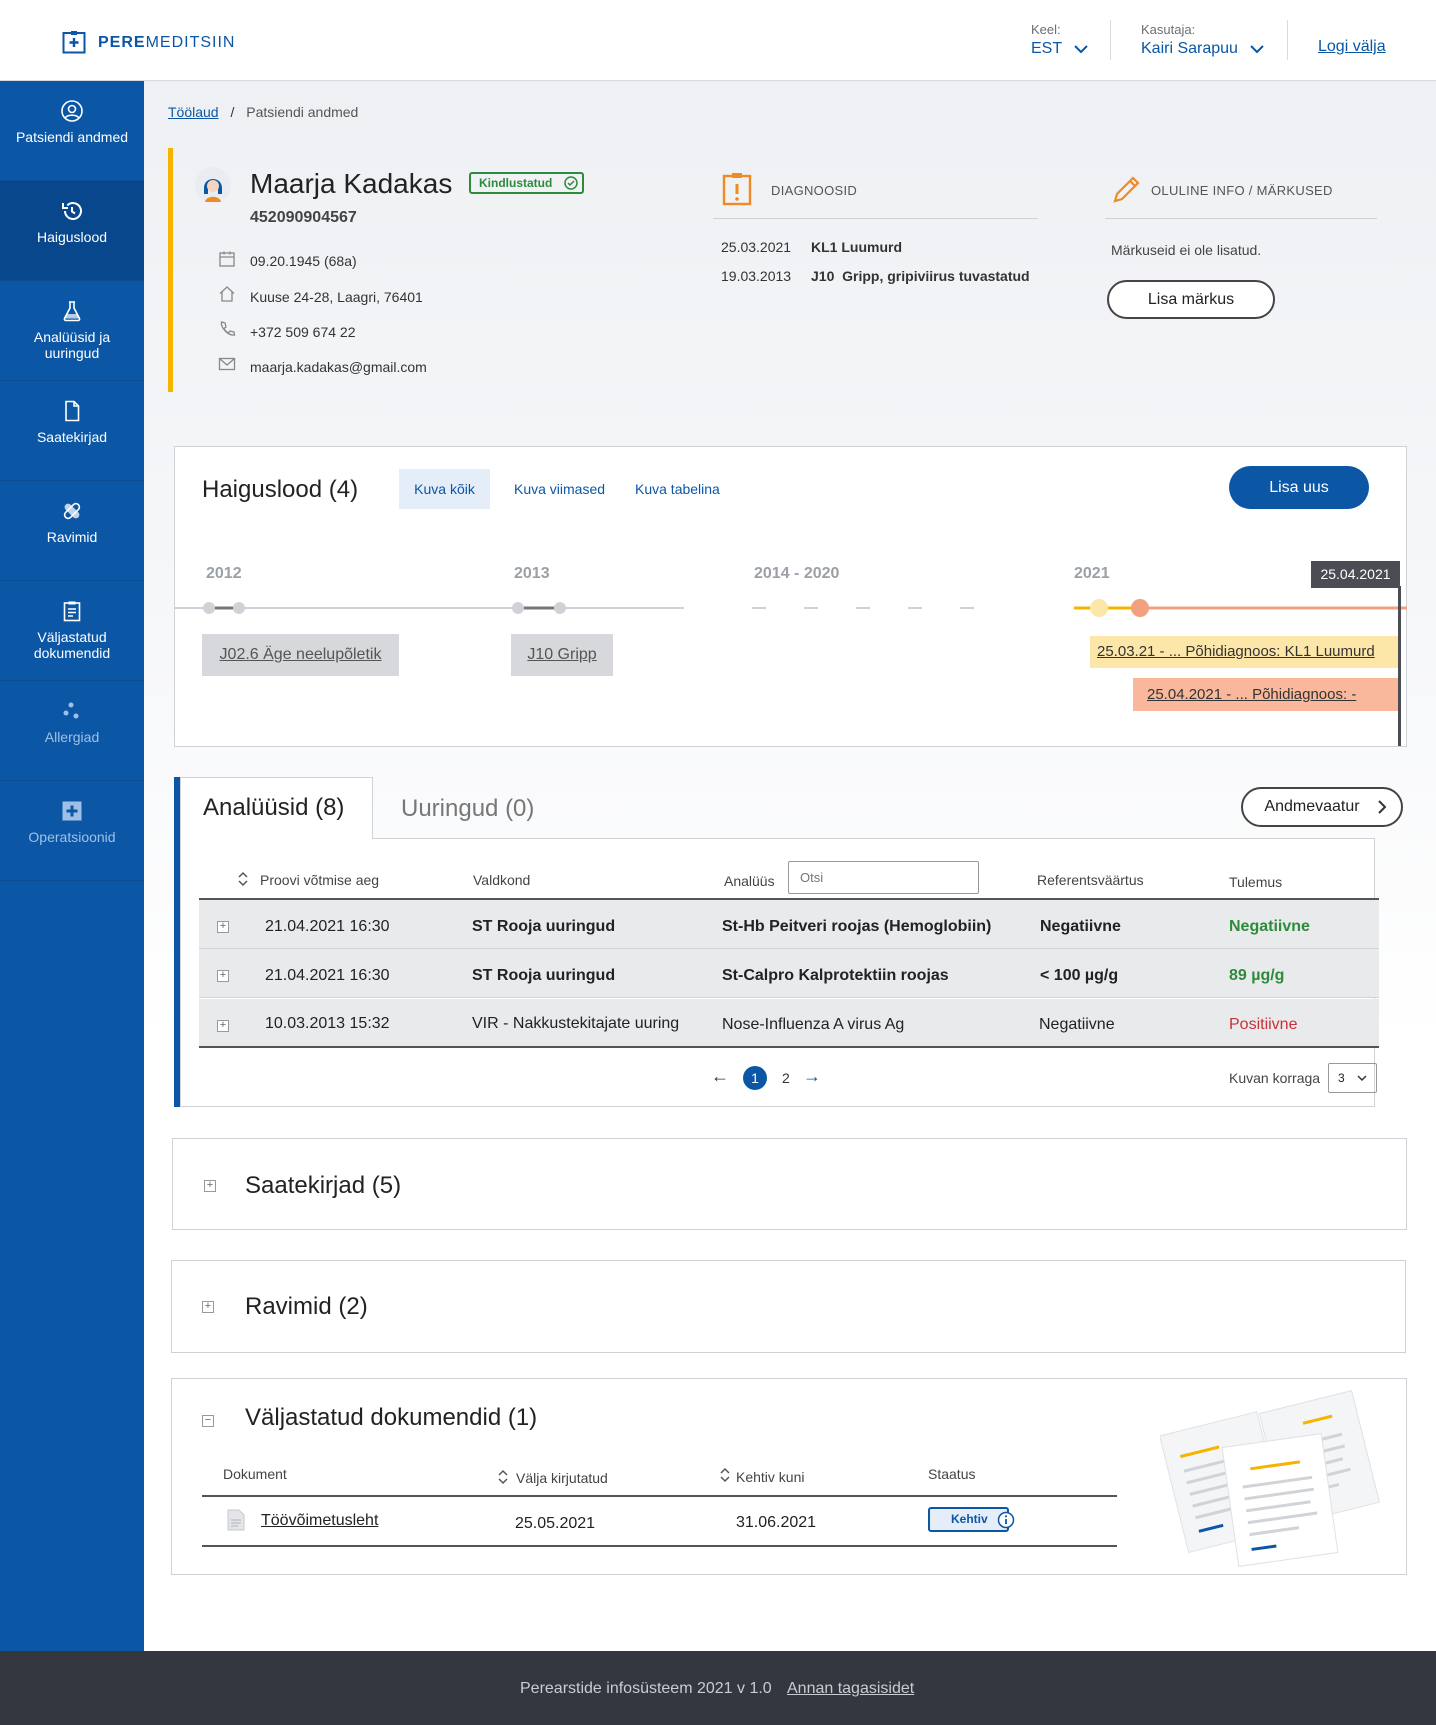  I want to click on status-badge-label: Kehtiv, so click(969, 1519).